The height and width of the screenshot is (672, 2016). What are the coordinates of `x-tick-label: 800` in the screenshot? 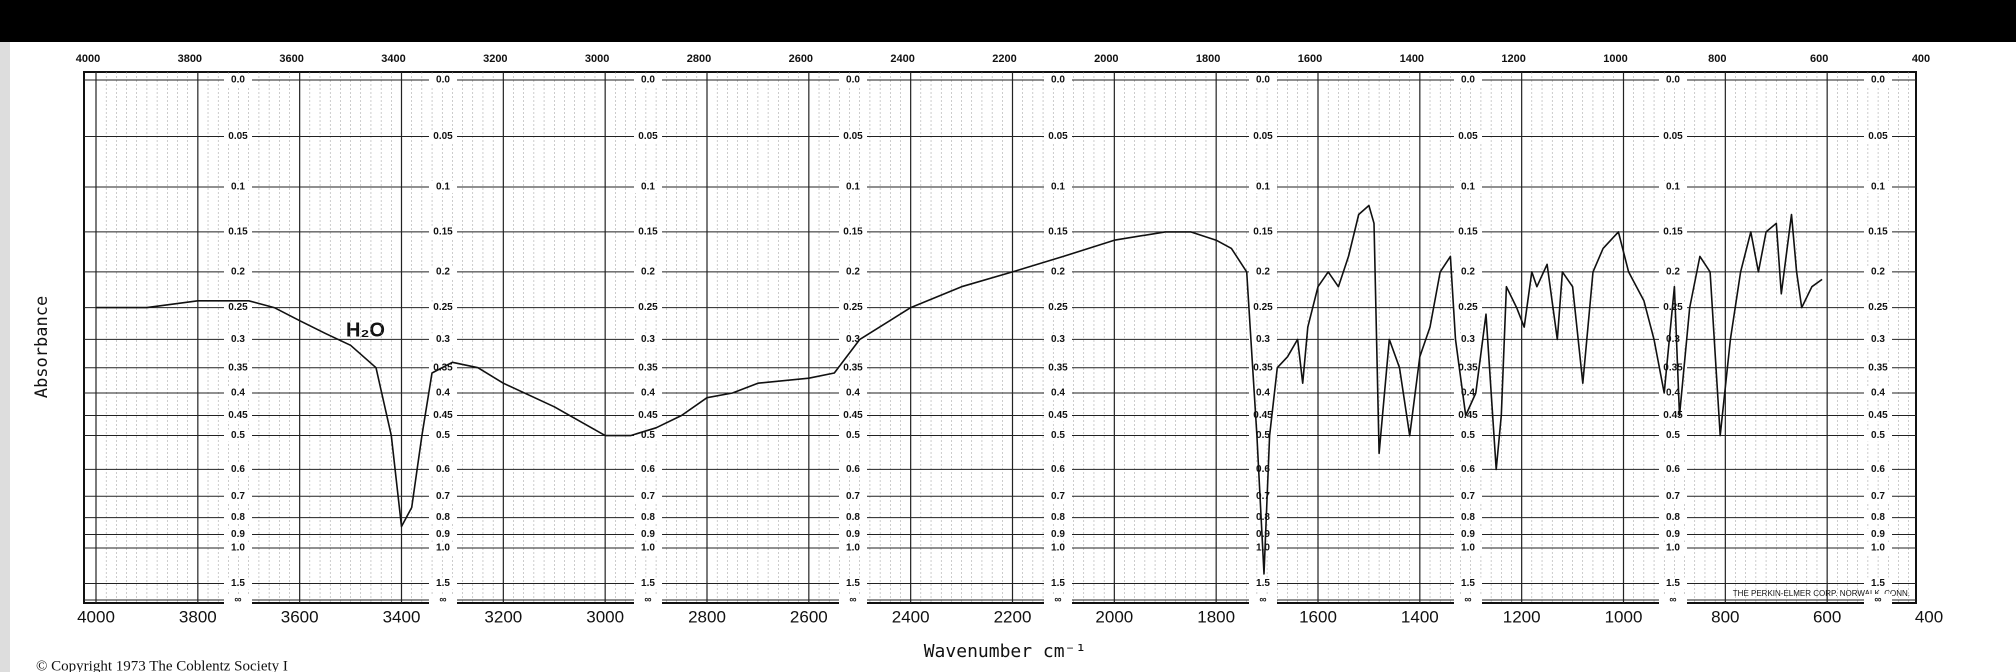 It's located at (1725, 616).